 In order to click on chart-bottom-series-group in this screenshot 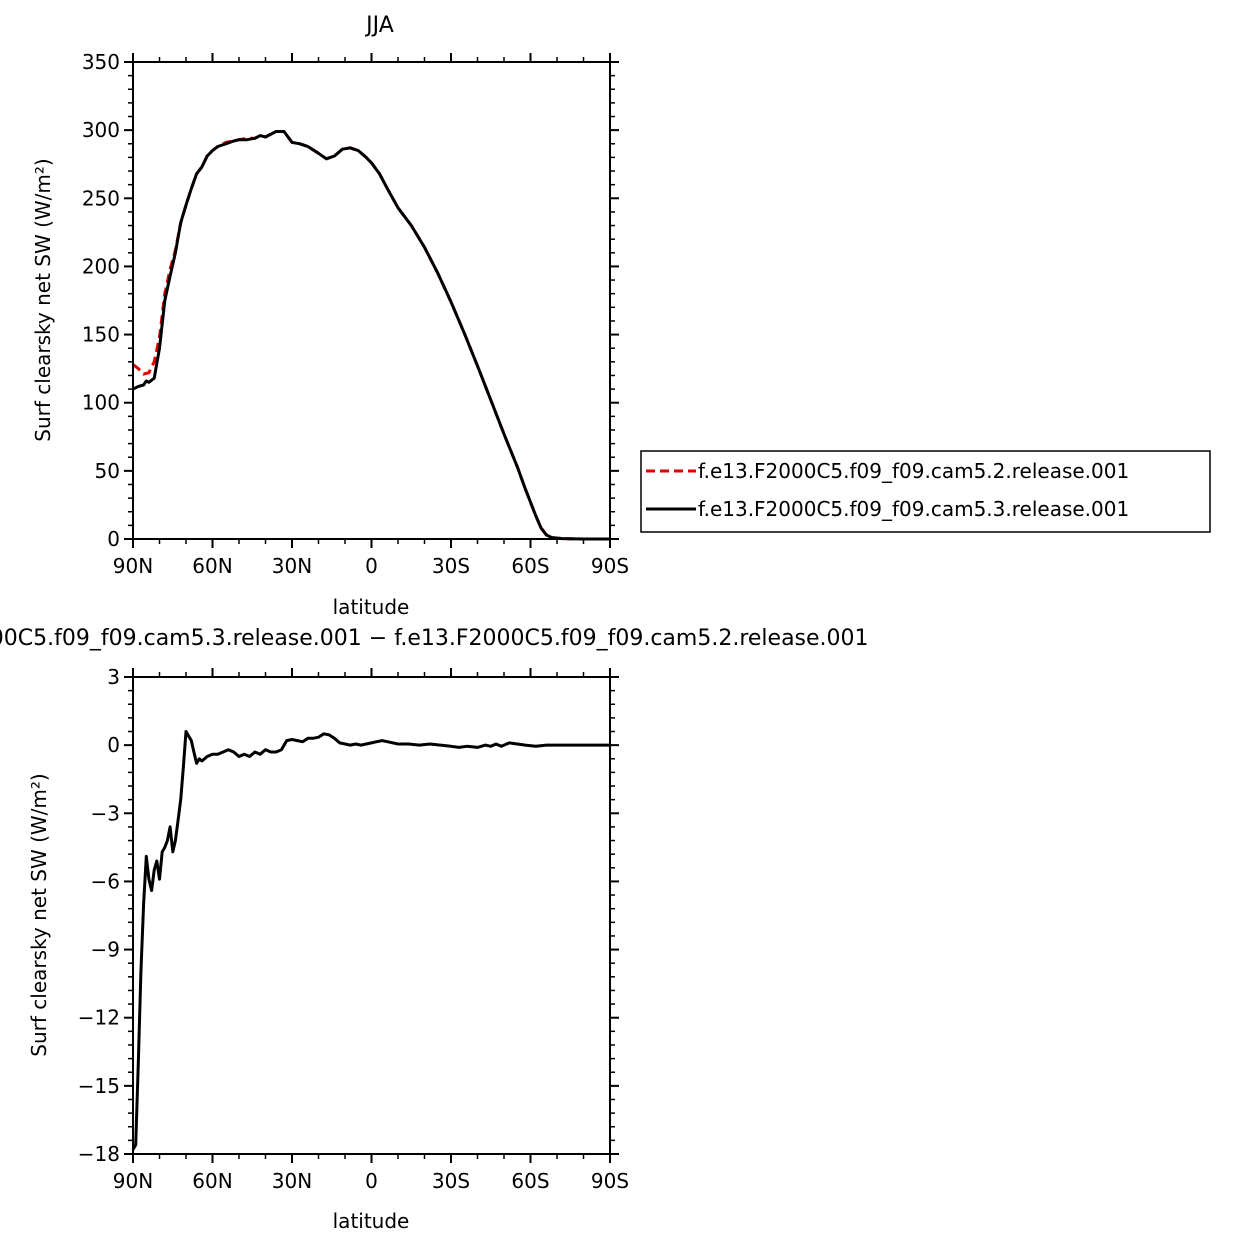, I will do `click(370, 940)`.